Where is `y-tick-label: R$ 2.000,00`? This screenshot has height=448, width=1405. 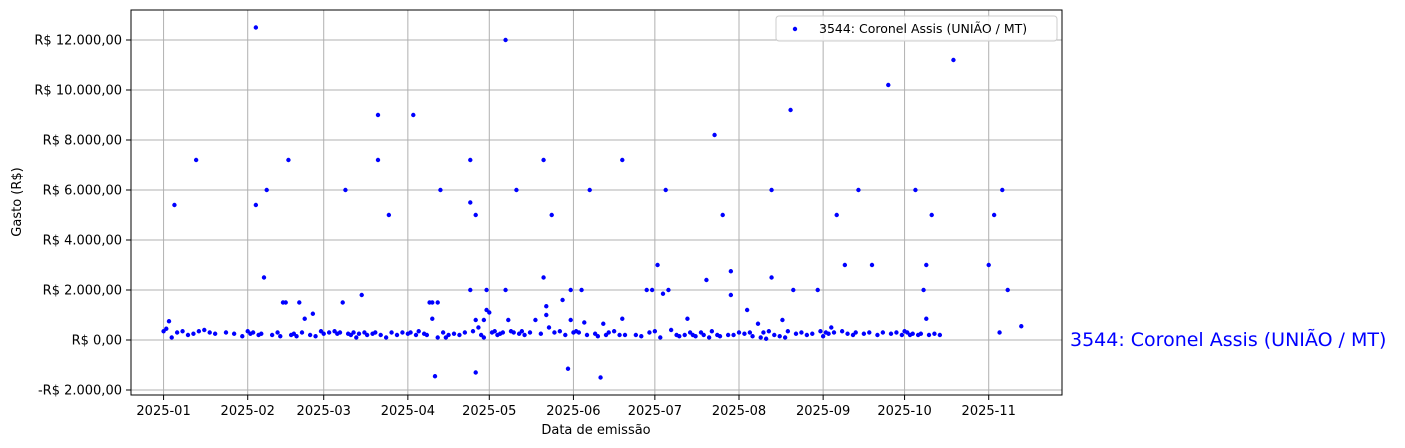
y-tick-label: R$ 2.000,00 is located at coordinates (82, 291).